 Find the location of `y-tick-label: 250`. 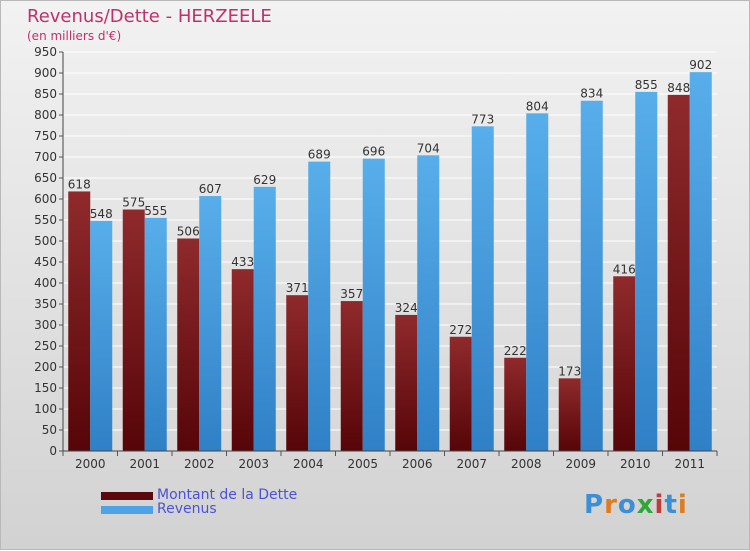

y-tick-label: 250 is located at coordinates (45, 346).